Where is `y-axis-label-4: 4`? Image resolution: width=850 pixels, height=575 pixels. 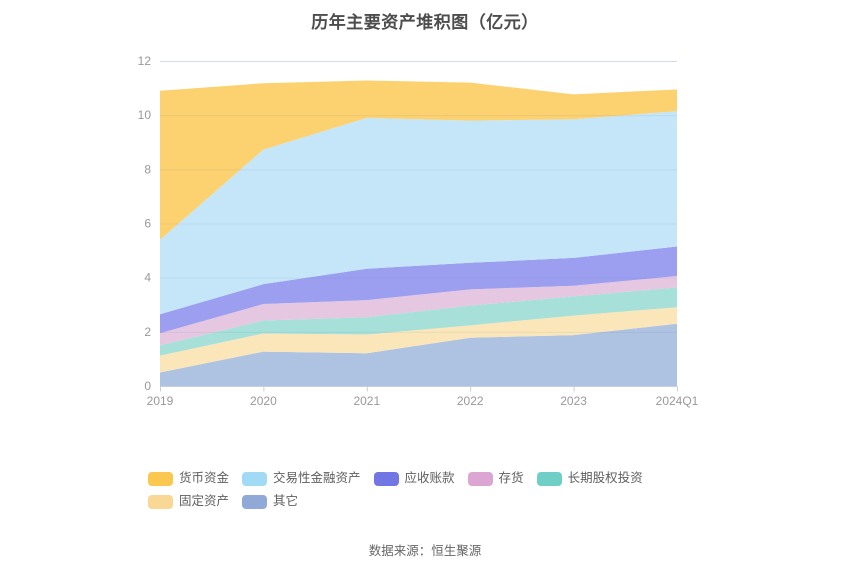 y-axis-label-4: 4 is located at coordinates (147, 278).